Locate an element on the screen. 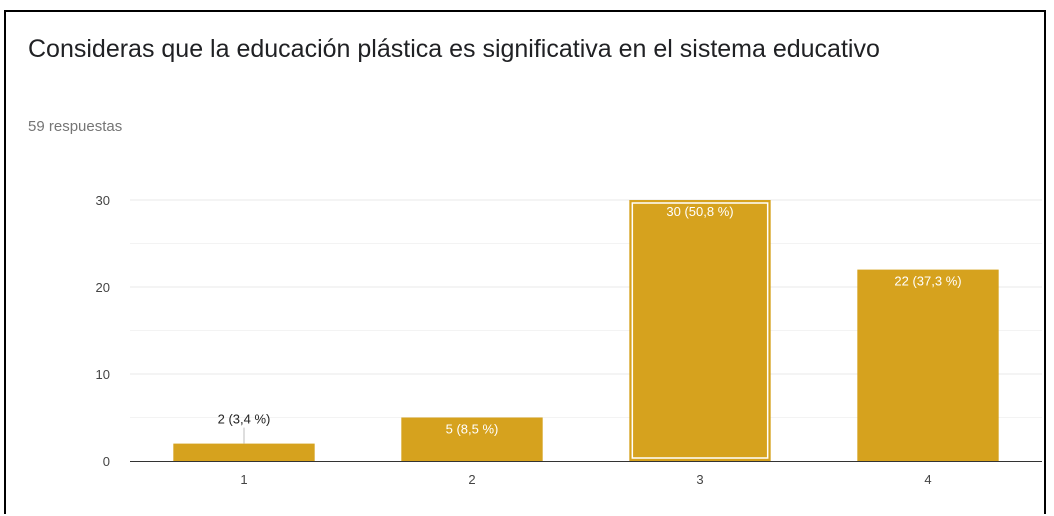 The width and height of the screenshot is (1054, 516). y-tick-label: 20 is located at coordinates (103, 287).